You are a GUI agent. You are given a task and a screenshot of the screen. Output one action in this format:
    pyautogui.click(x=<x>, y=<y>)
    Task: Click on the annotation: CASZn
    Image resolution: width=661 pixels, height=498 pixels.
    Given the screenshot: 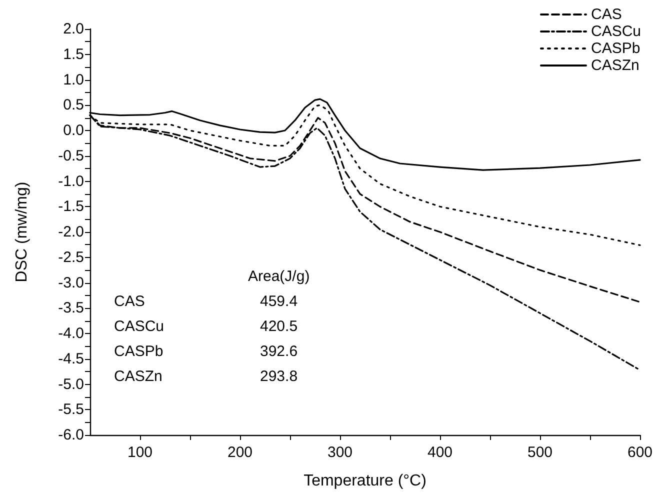 What is the action you would take?
    pyautogui.click(x=138, y=376)
    